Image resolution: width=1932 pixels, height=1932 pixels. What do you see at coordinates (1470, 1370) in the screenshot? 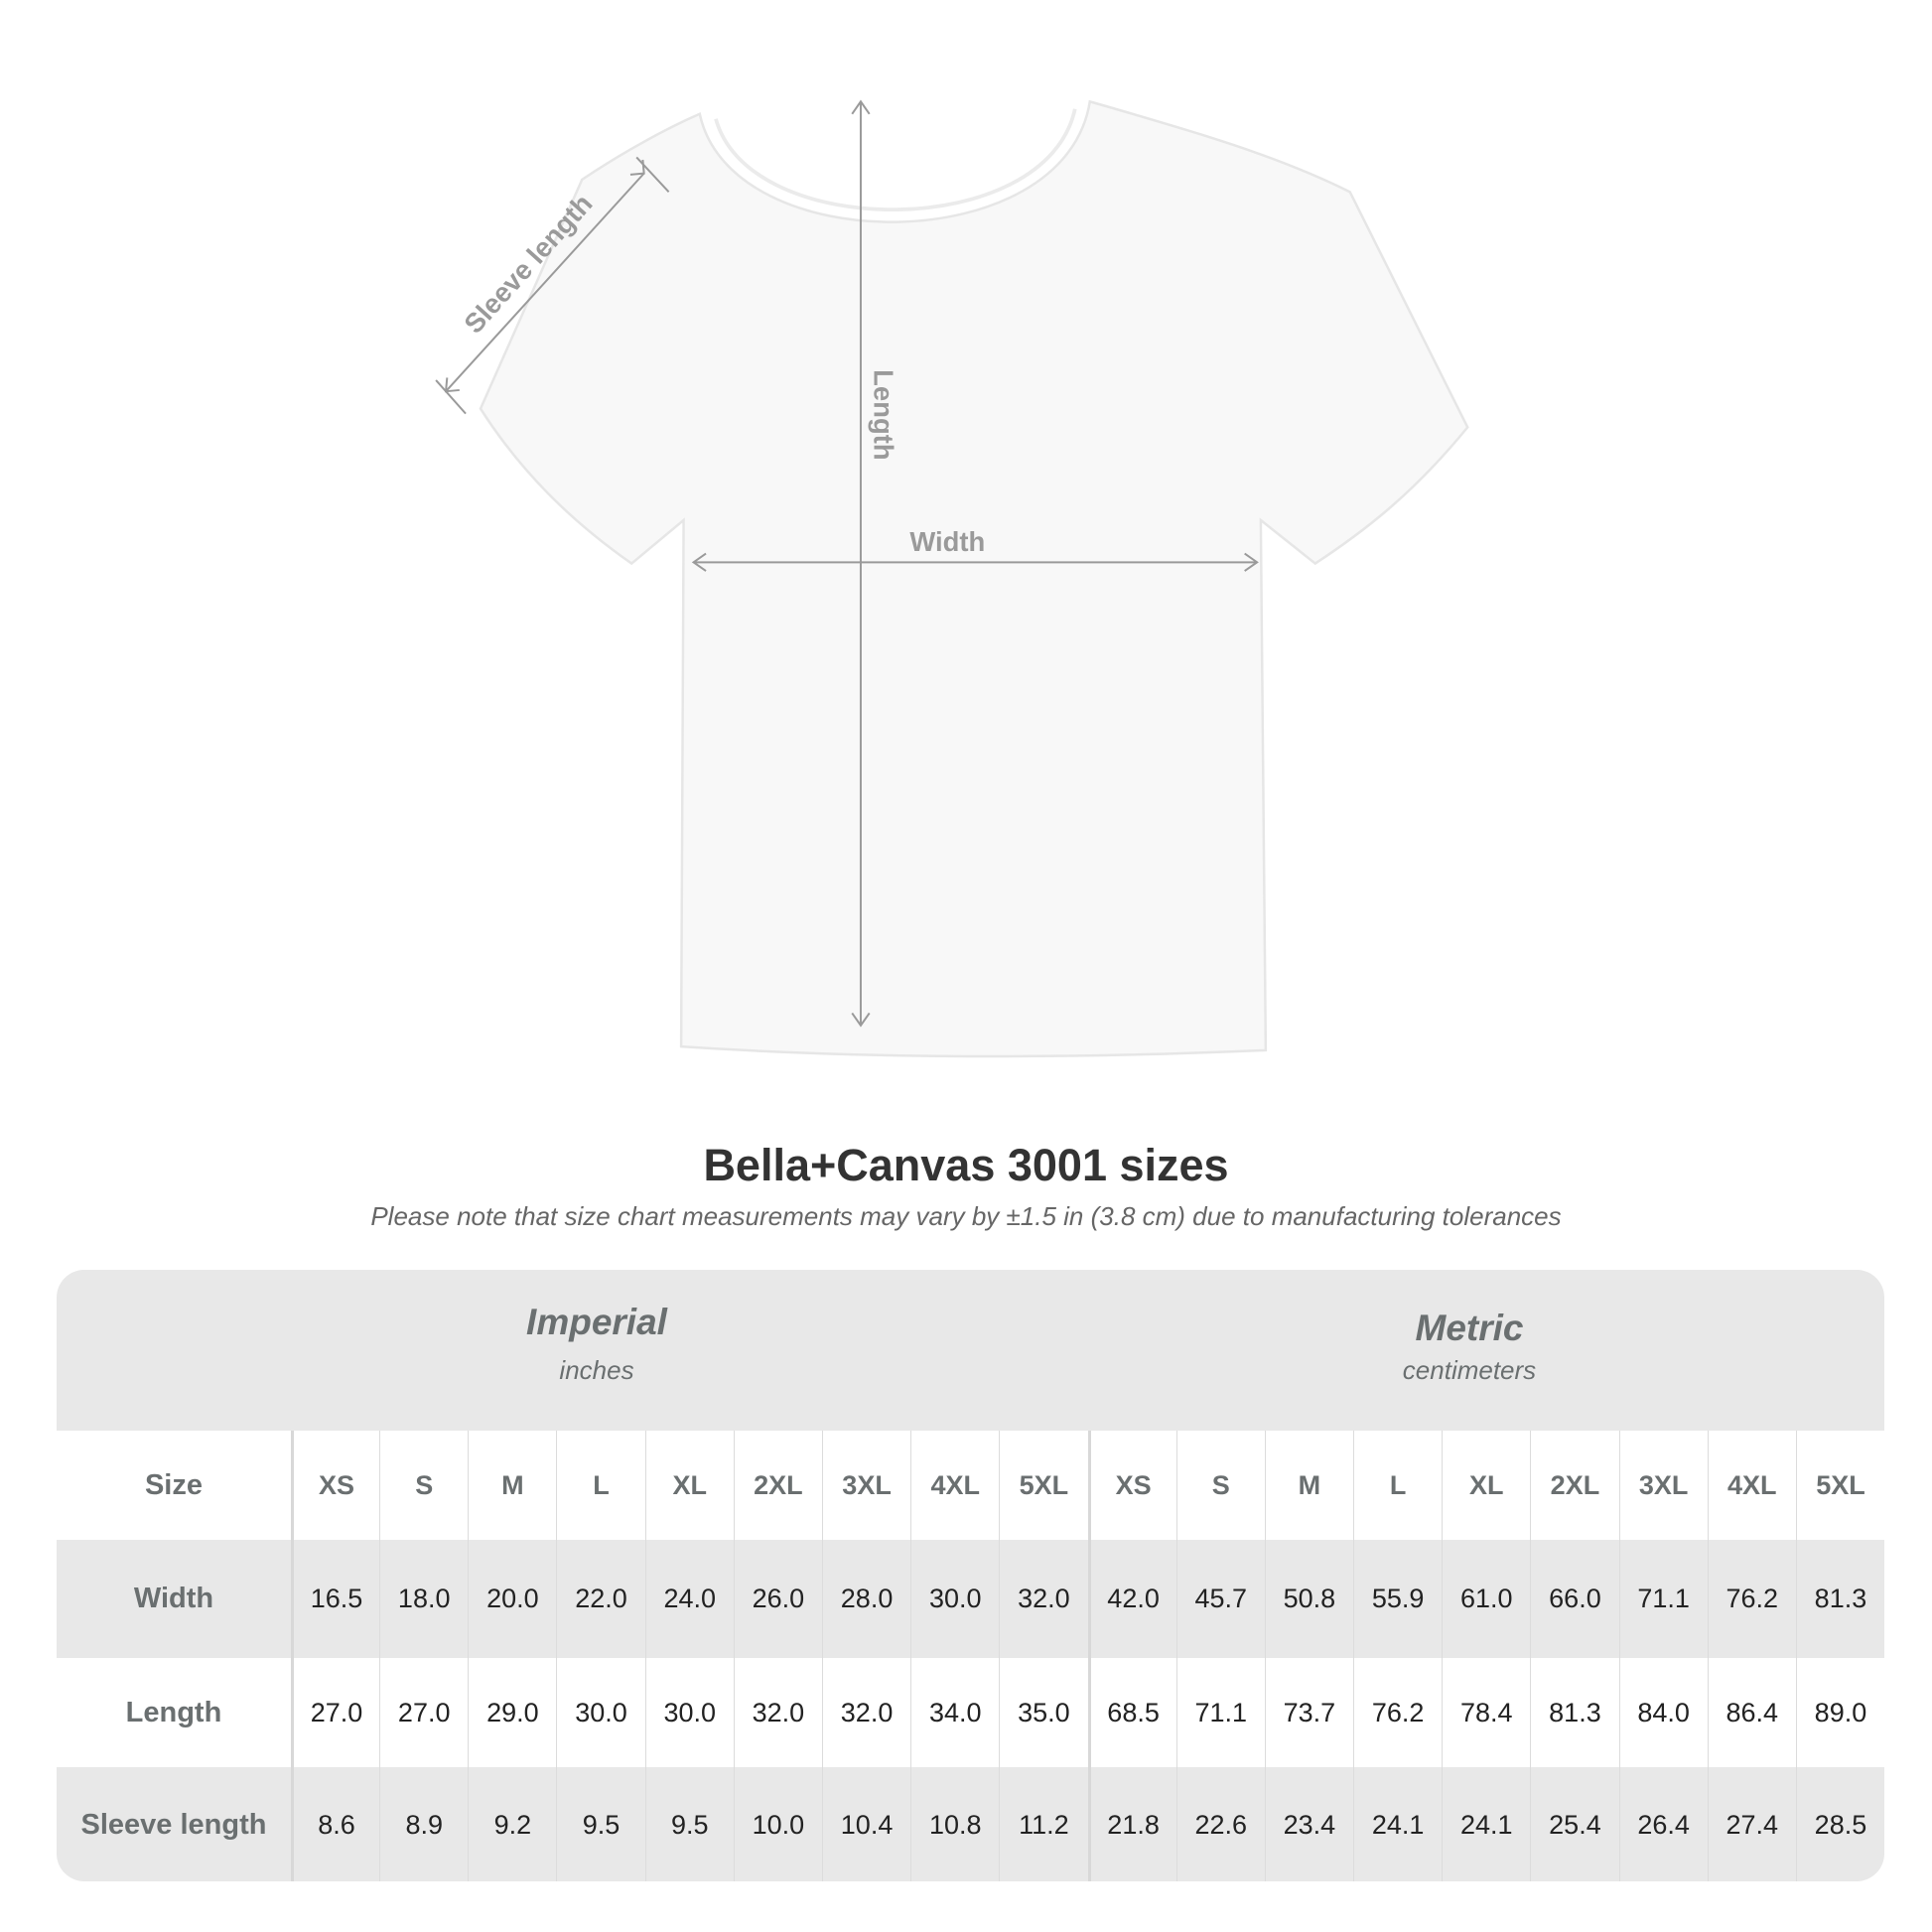
I see `metric-unit: centimeters` at bounding box center [1470, 1370].